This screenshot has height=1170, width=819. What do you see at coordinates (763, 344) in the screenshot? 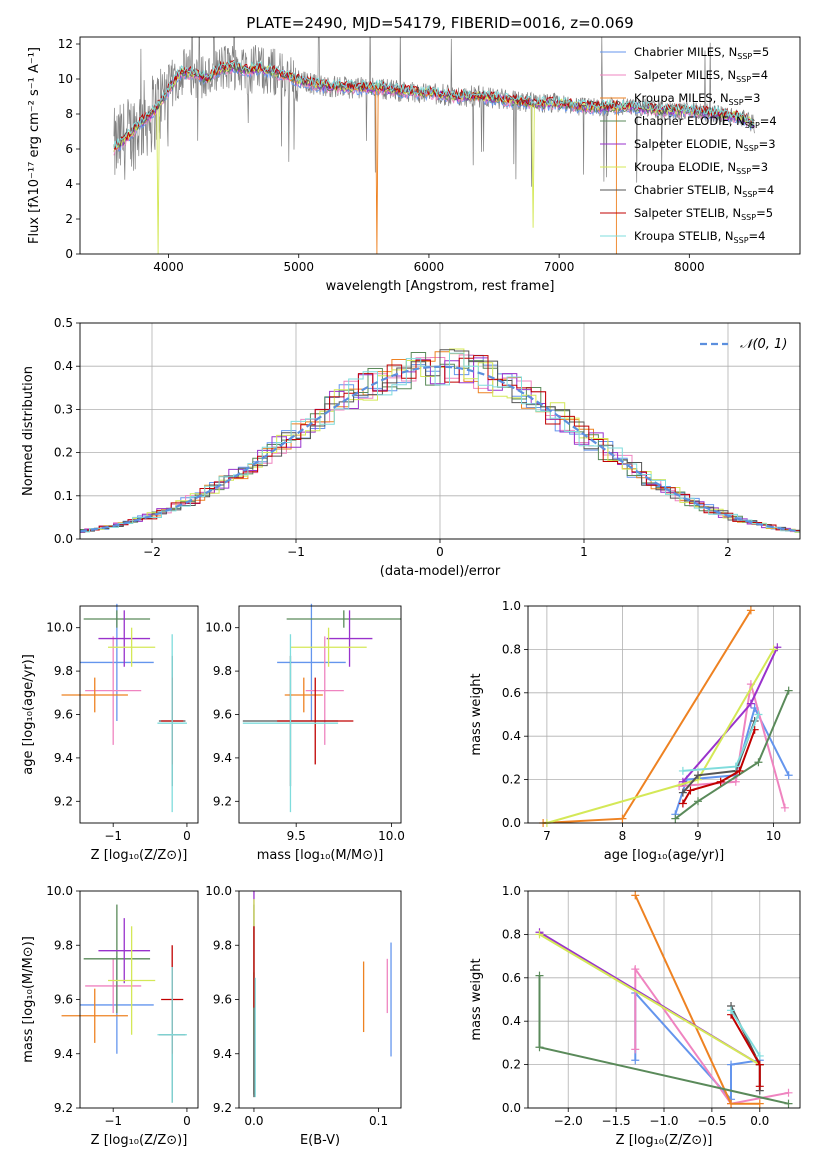
I see `legend-label: 𝒩(0, 1)` at bounding box center [763, 344].